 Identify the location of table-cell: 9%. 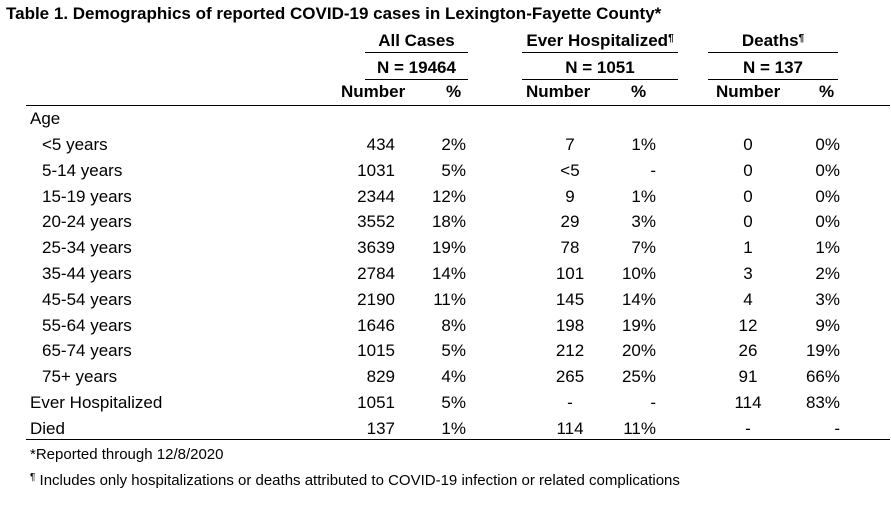
(827, 325).